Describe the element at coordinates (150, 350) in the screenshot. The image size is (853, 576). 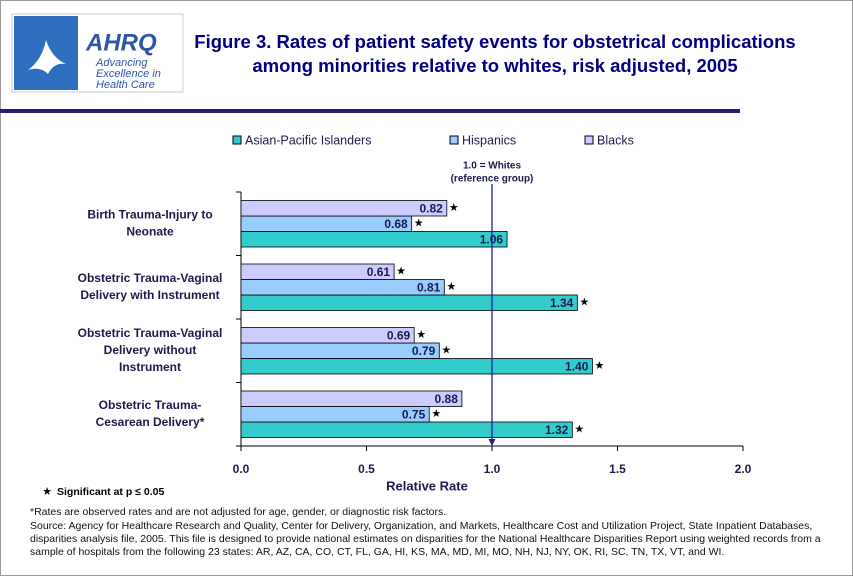
I see `y-tick-label: Delivery without` at that location.